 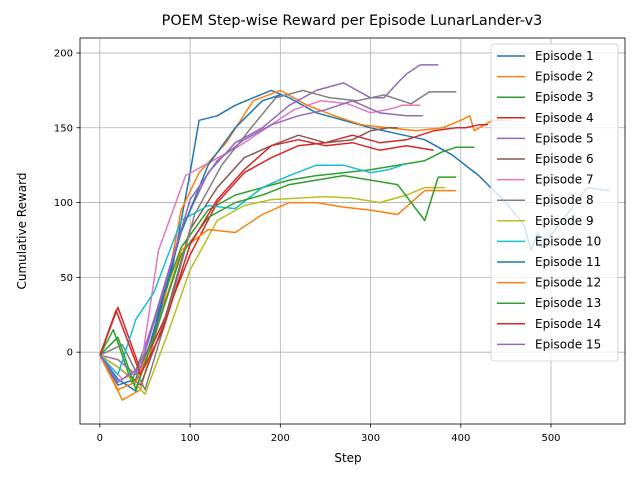 I want to click on legend-label: Episode 12, so click(x=568, y=283).